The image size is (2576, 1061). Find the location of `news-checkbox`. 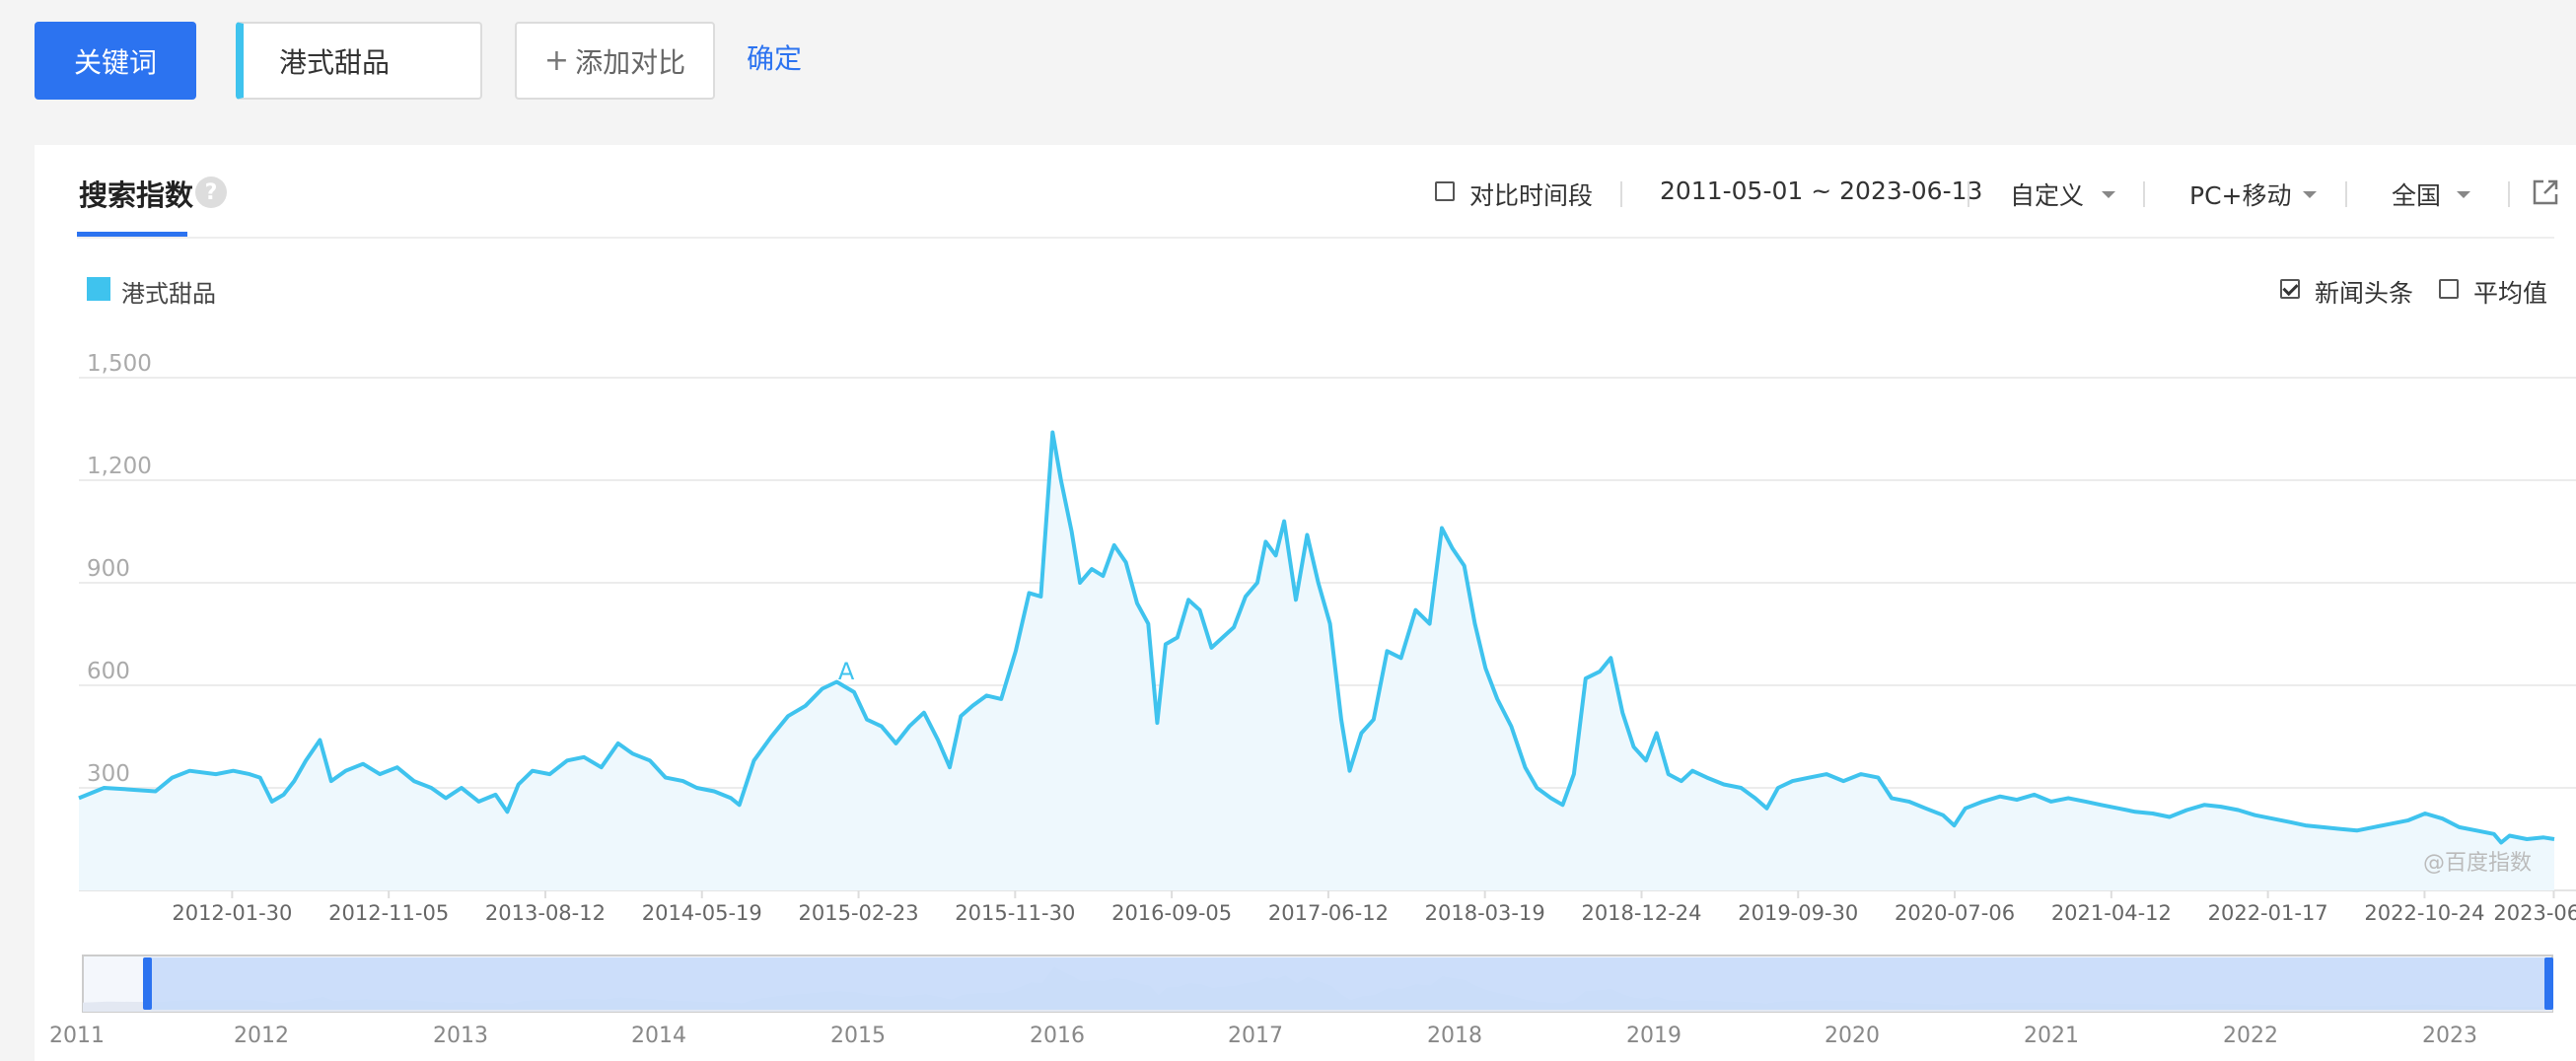

news-checkbox is located at coordinates (2290, 289).